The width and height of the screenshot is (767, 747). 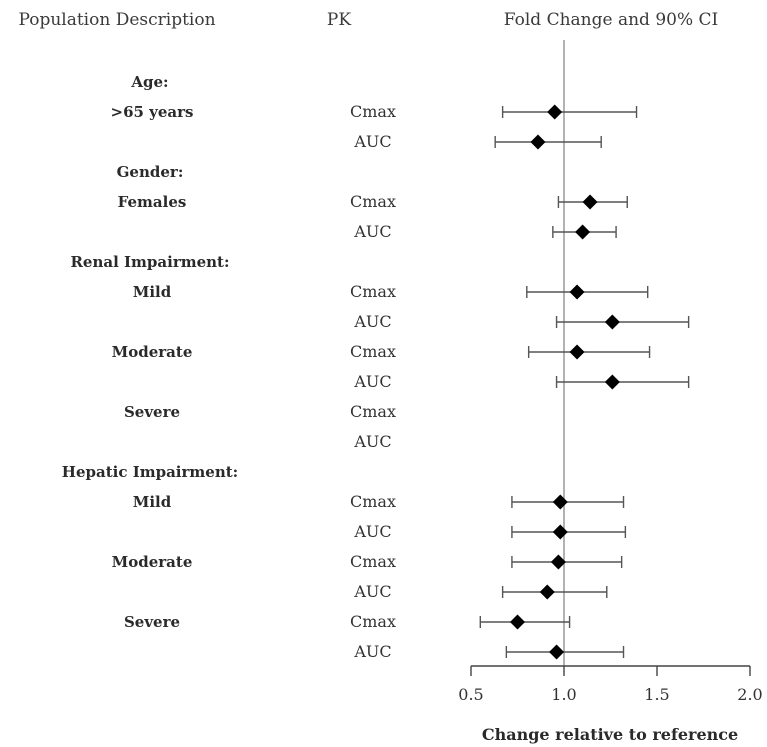 I want to click on group-label: Hepatic Impairment:, so click(x=150, y=472).